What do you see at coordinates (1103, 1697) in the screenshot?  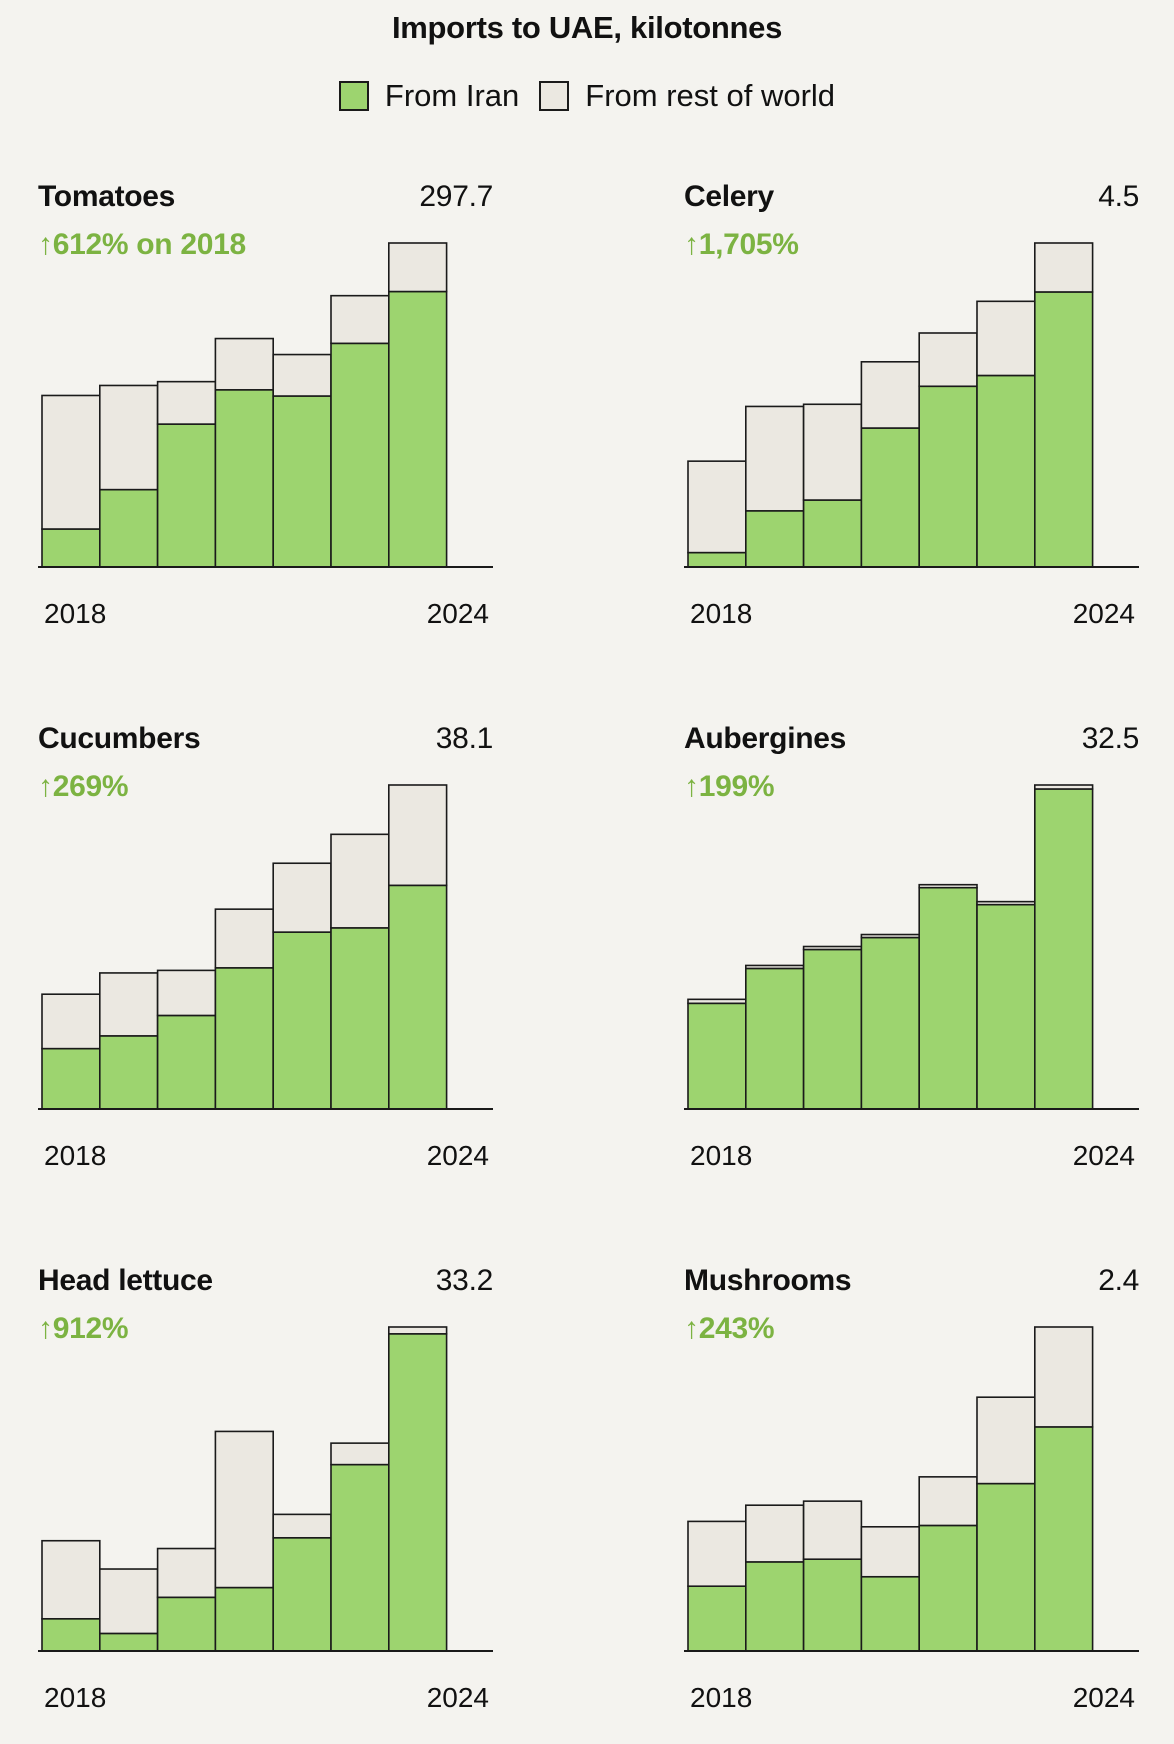 I see `x-tick-end-mushrooms: 2024` at bounding box center [1103, 1697].